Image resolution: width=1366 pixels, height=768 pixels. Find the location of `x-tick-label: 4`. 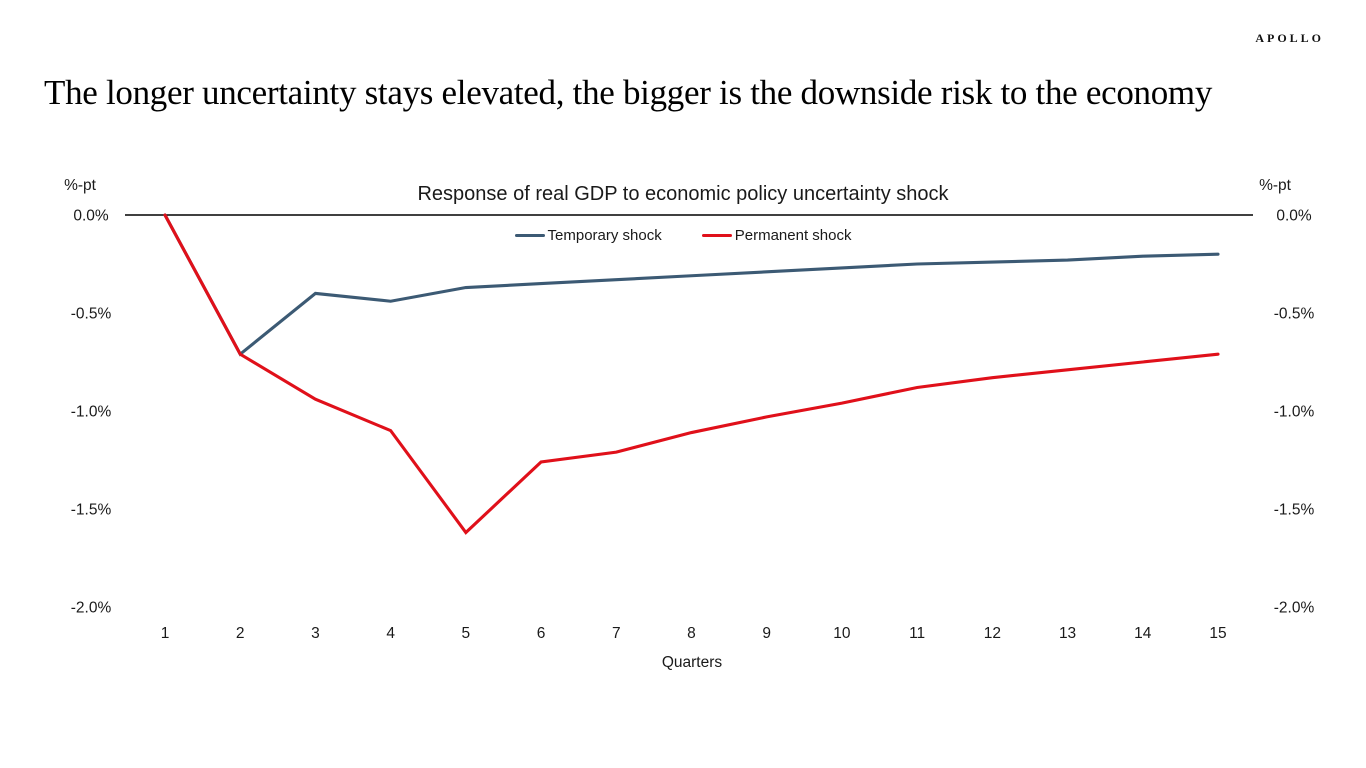

x-tick-label: 4 is located at coordinates (390, 633).